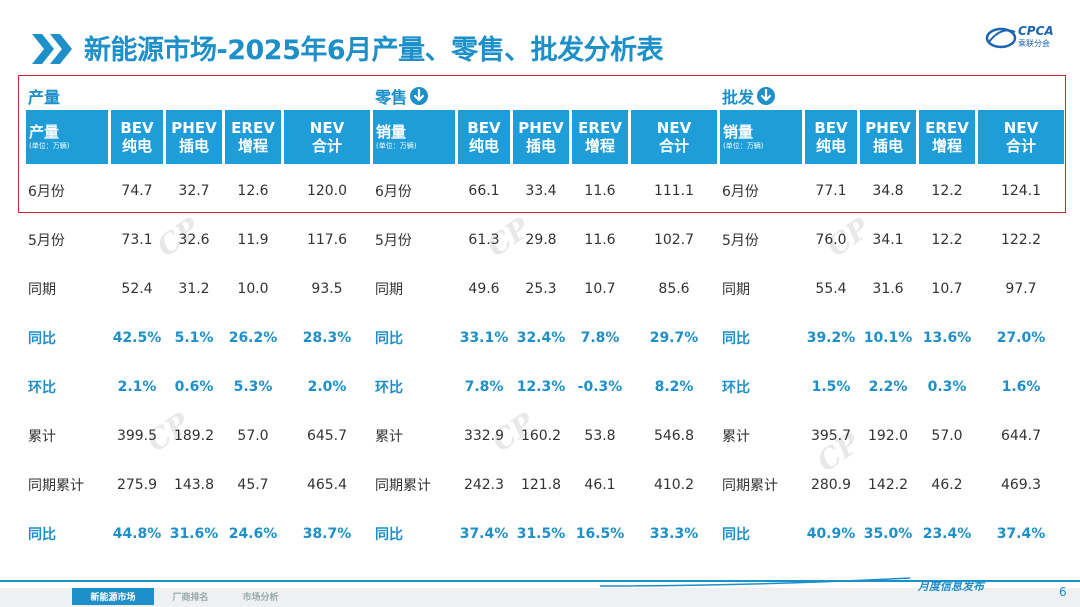 The width and height of the screenshot is (1080, 607). I want to click on row-label: 环比, so click(389, 388).